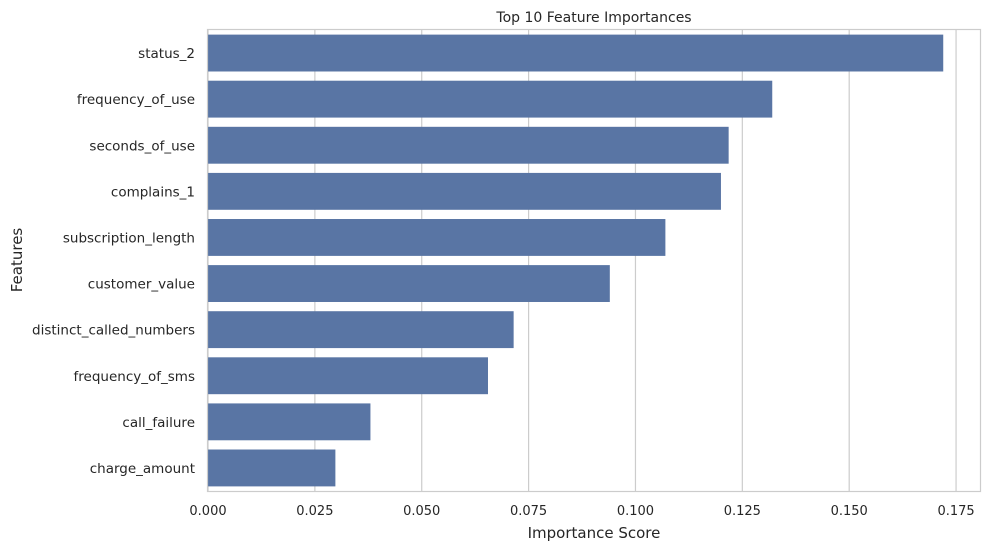 Image resolution: width=992 pixels, height=550 pixels. What do you see at coordinates (17, 260) in the screenshot?
I see `y-axis-label: Features` at bounding box center [17, 260].